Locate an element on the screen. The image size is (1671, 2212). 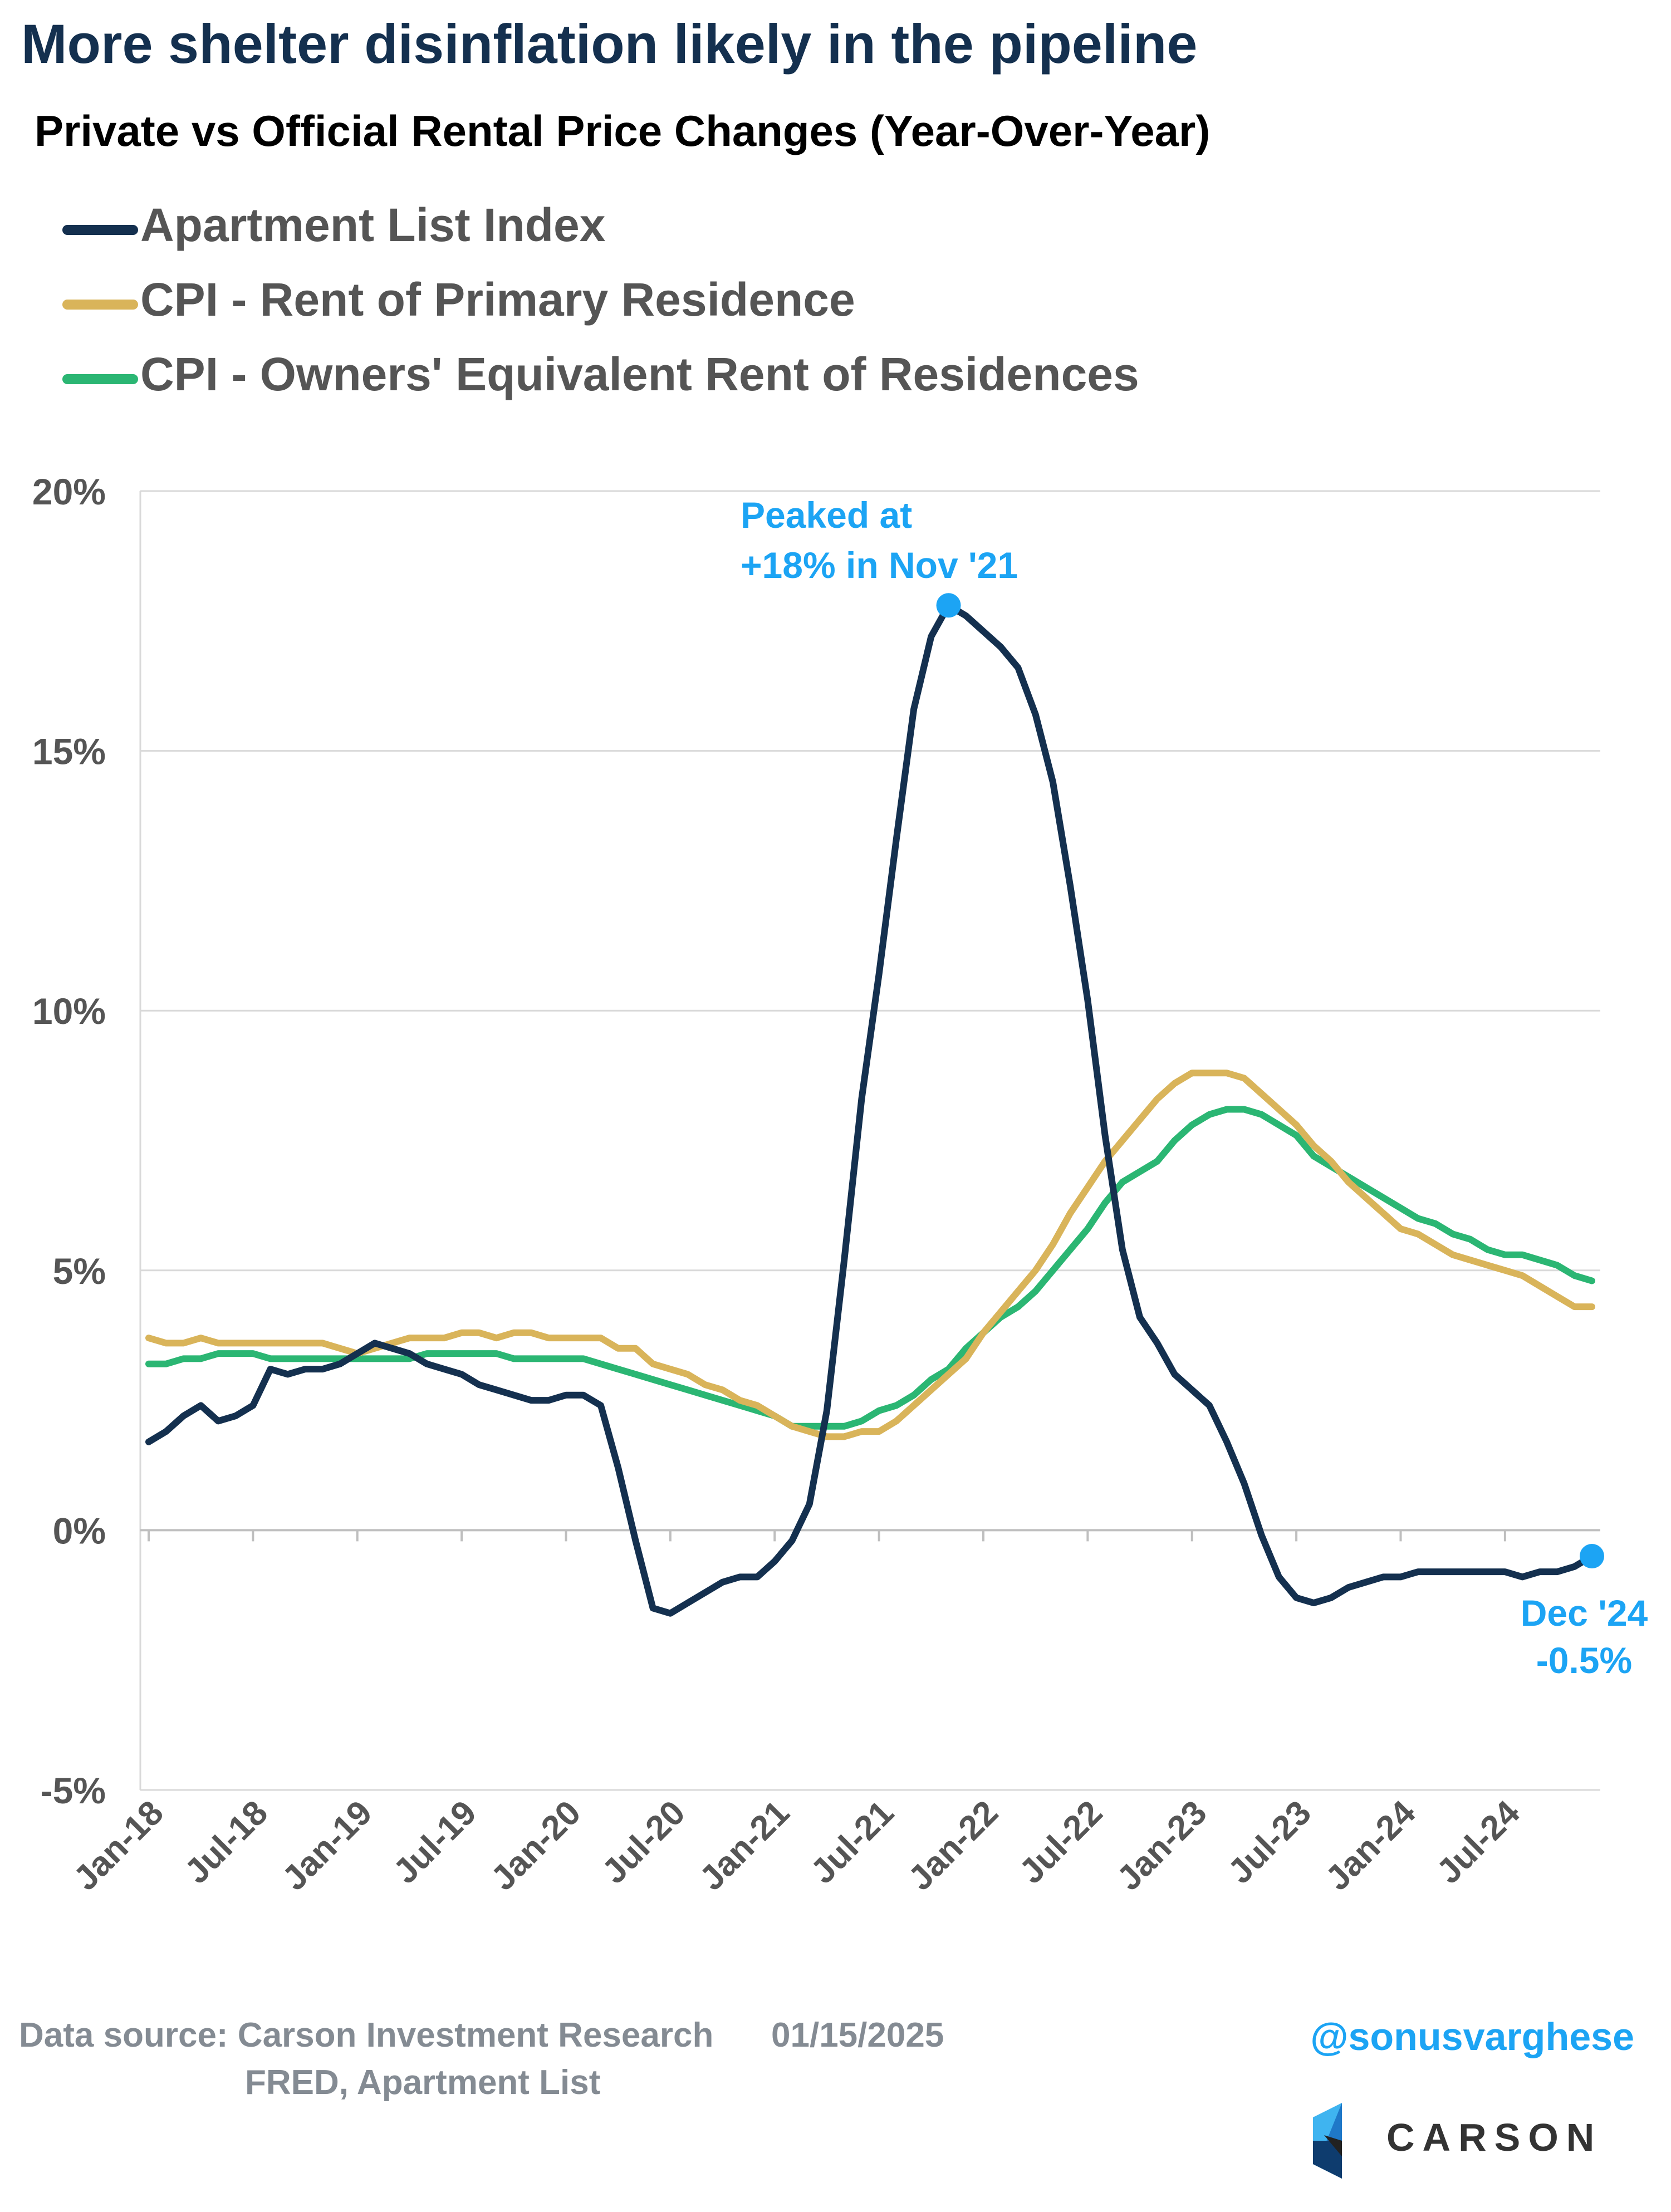
series-line-cpi-oer is located at coordinates (870, 1268).